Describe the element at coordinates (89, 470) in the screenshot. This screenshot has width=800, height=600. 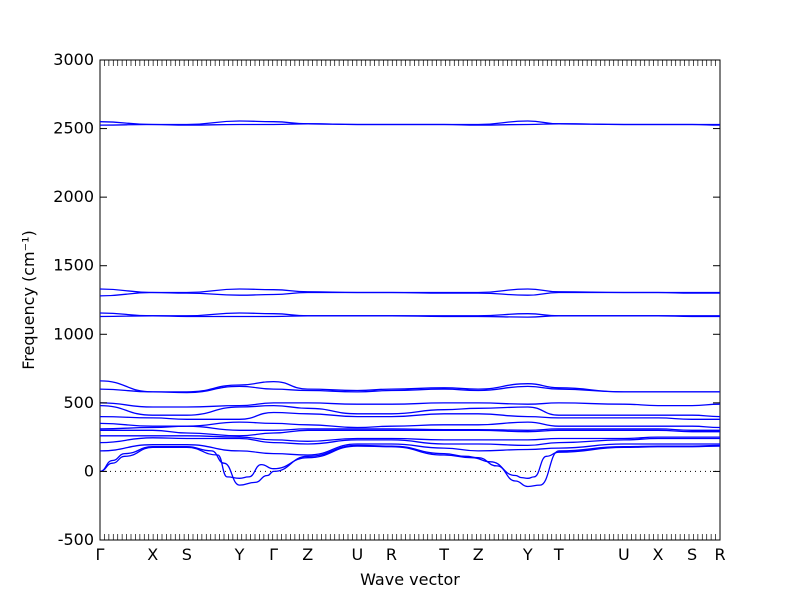
I see `y-tick-label: 0` at that location.